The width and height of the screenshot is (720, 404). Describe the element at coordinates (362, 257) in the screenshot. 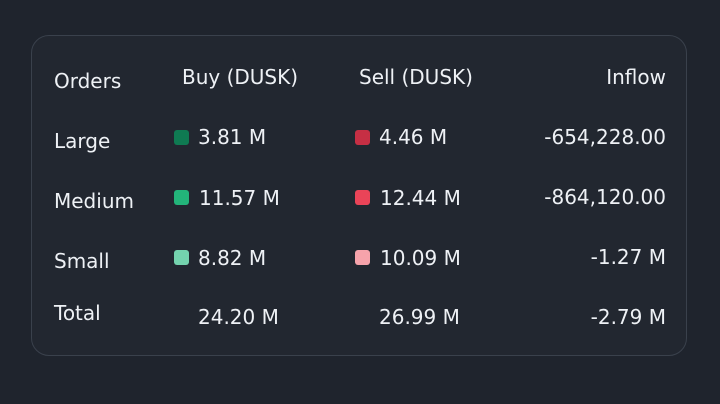

I see `sell-small-swatch` at that location.